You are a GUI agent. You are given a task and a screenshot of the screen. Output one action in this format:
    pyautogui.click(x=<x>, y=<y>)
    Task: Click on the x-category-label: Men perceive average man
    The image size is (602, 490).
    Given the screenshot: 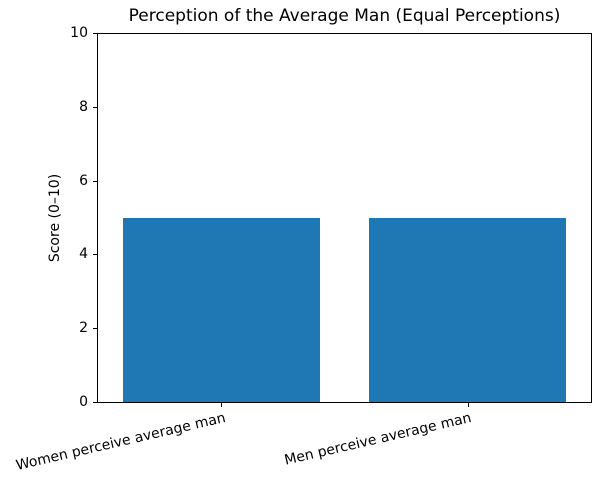 What is the action you would take?
    pyautogui.click(x=378, y=439)
    